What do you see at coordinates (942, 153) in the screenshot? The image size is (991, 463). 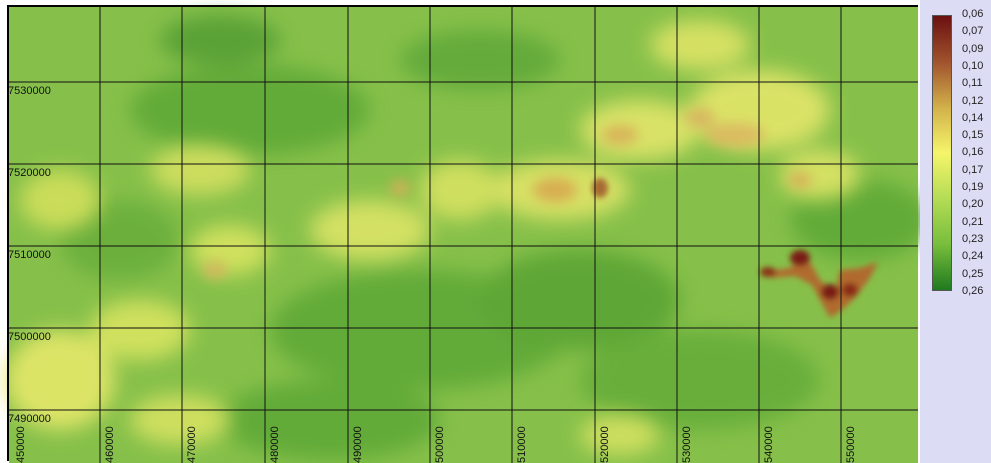 I see `legend-color-ramp` at bounding box center [942, 153].